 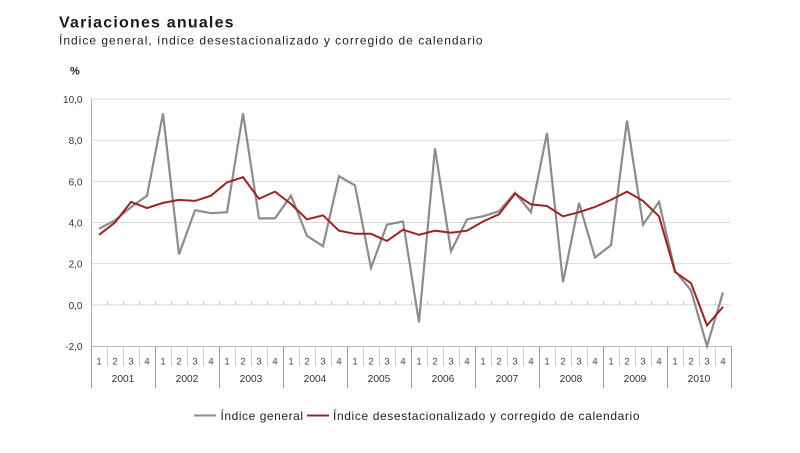 What do you see at coordinates (147, 23) in the screenshot?
I see `svg-text: Variaciones anuales` at bounding box center [147, 23].